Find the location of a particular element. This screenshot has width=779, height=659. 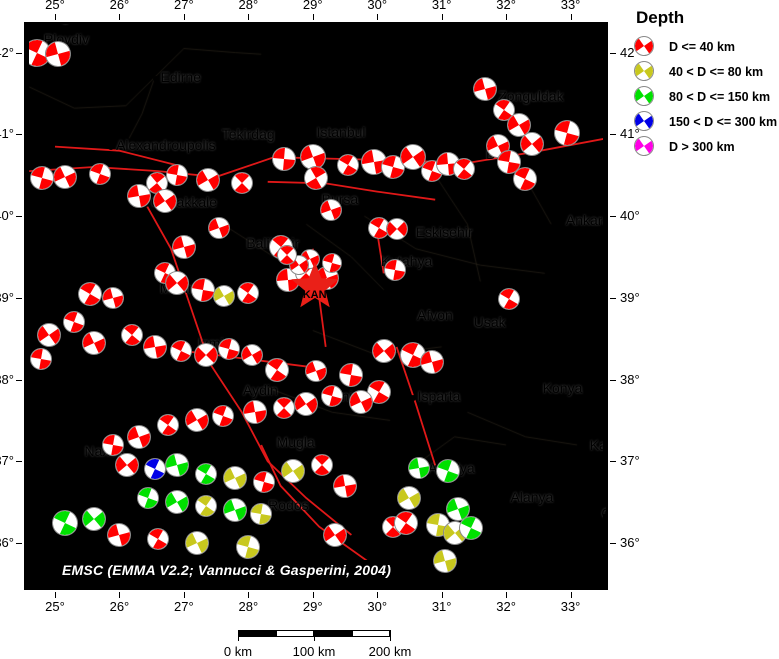

latitude-tick-label: 36° is located at coordinates (630, 543).